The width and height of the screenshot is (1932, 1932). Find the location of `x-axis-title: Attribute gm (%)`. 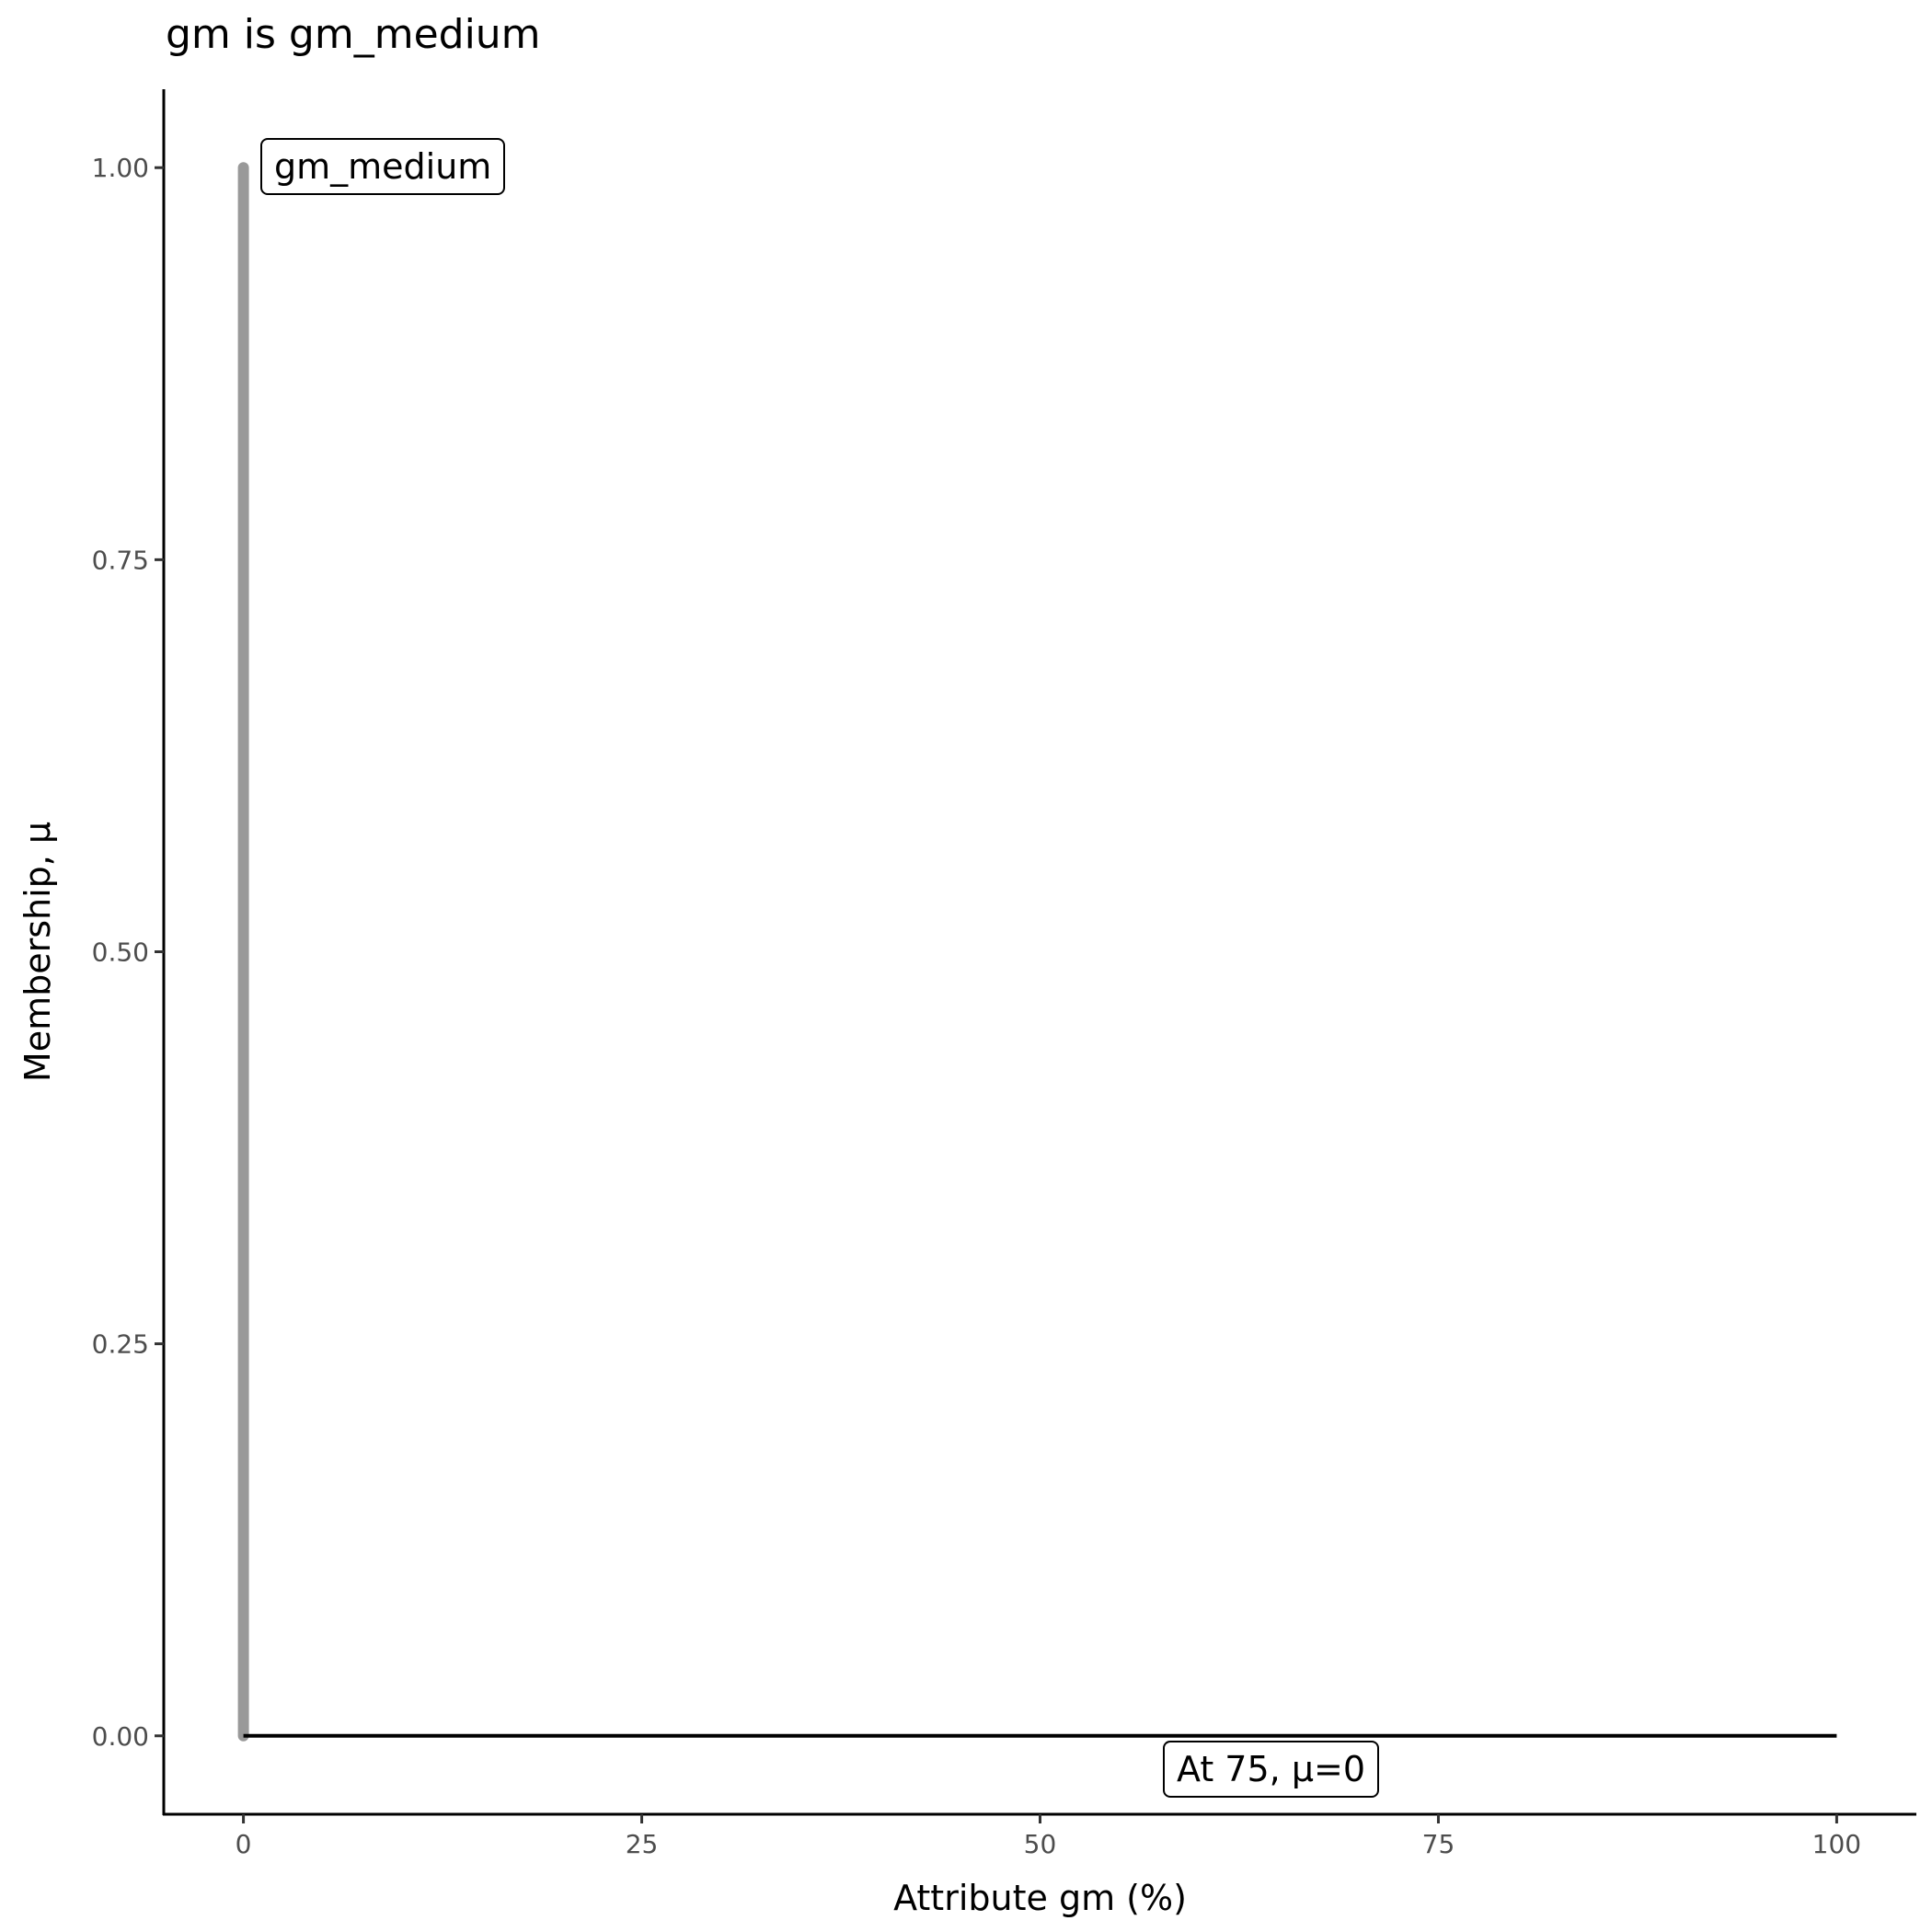

x-axis-title: Attribute gm (%) is located at coordinates (1040, 1898).